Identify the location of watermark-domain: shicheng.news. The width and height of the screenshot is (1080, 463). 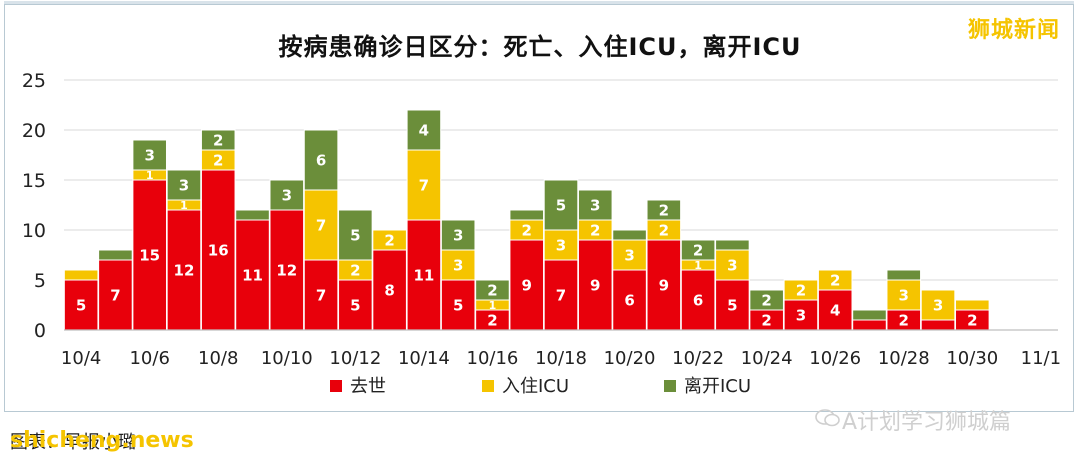
(102, 440).